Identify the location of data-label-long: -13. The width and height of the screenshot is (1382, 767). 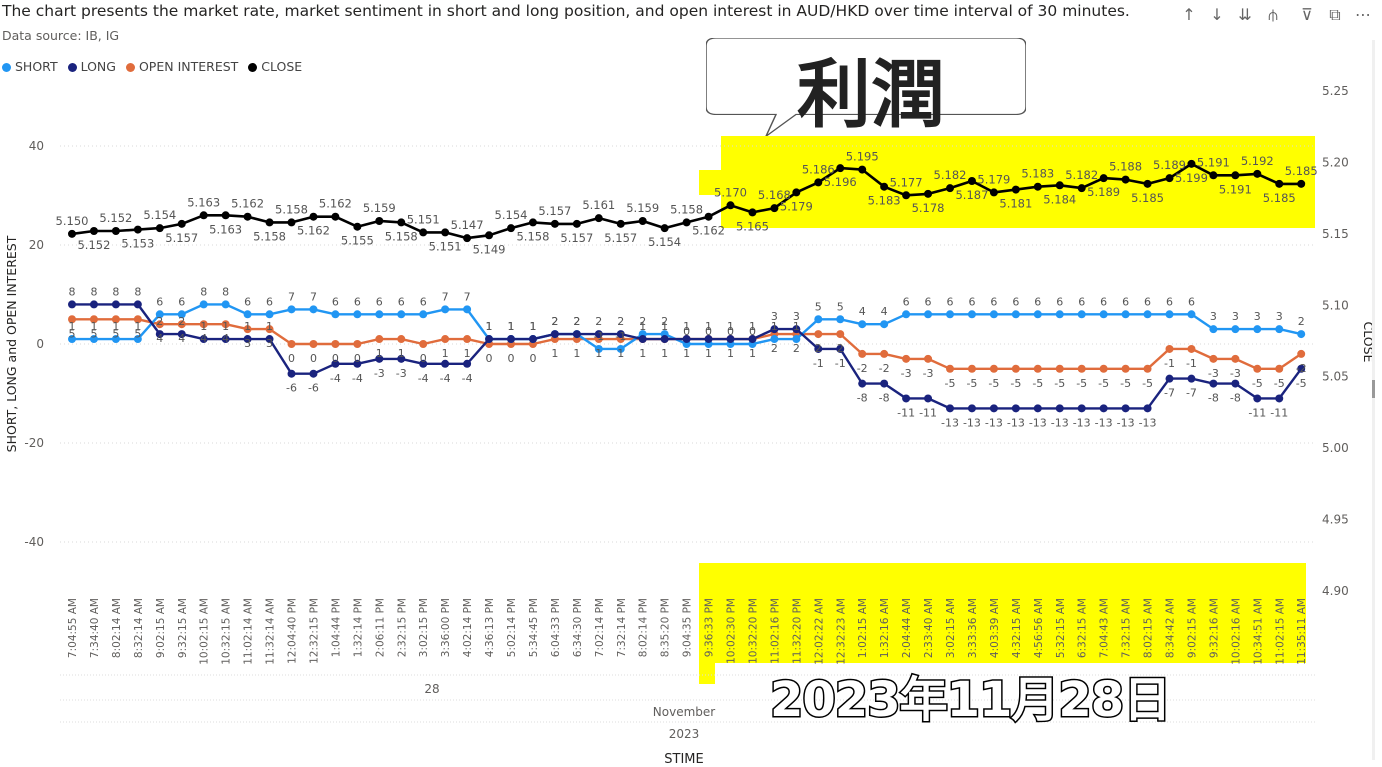
(972, 422).